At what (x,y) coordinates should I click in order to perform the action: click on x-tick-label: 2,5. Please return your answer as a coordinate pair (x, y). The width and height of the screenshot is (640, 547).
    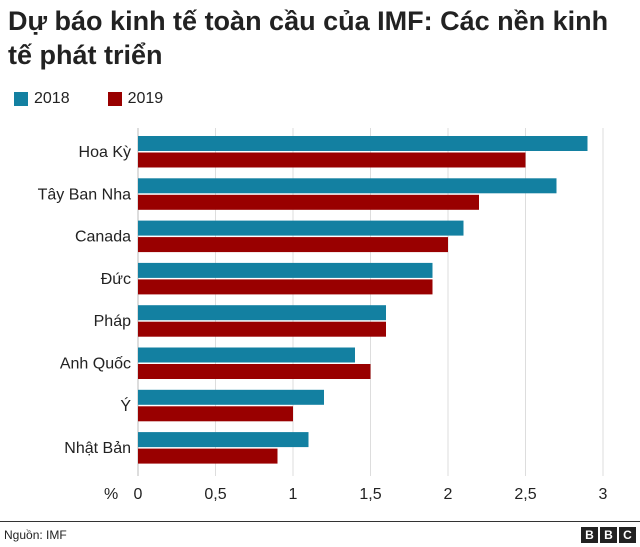
    Looking at the image, I should click on (525, 494).